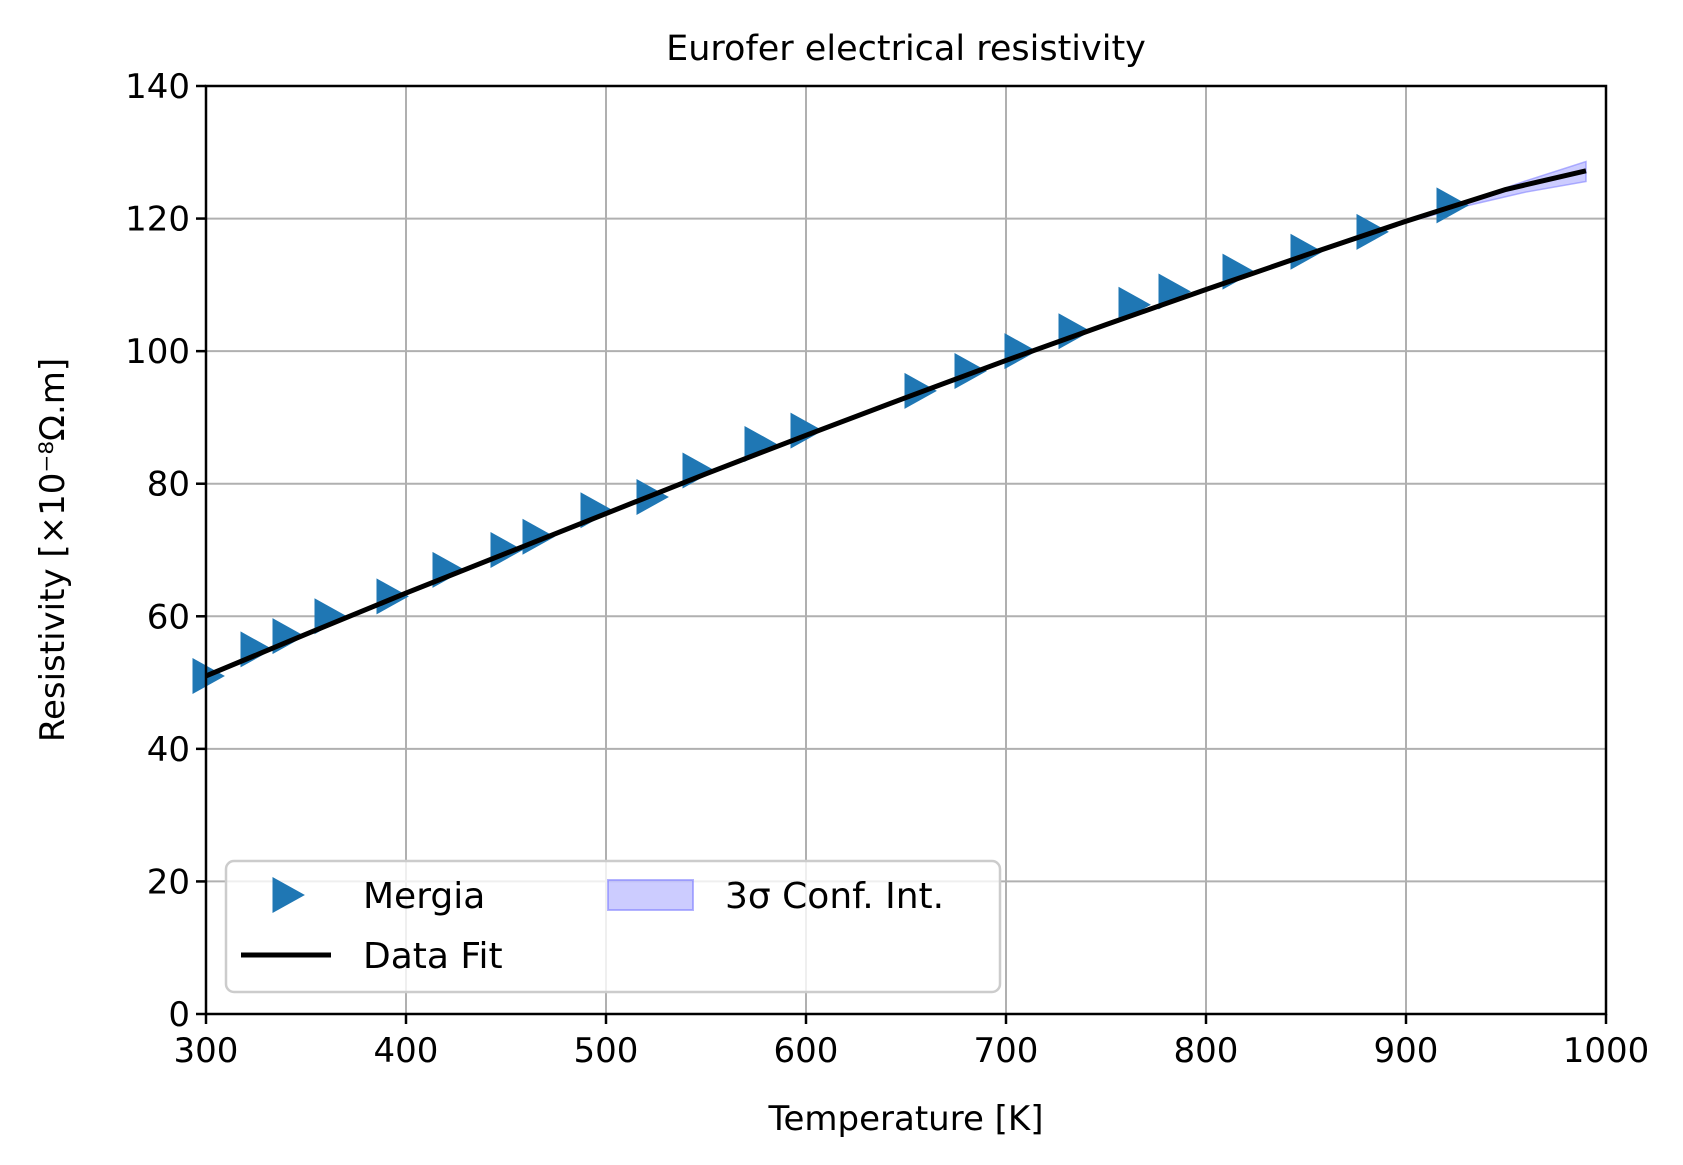  What do you see at coordinates (912, 1042) in the screenshot?
I see `x-axis-ticks: 300 400 500 600 700 800 900 1000` at bounding box center [912, 1042].